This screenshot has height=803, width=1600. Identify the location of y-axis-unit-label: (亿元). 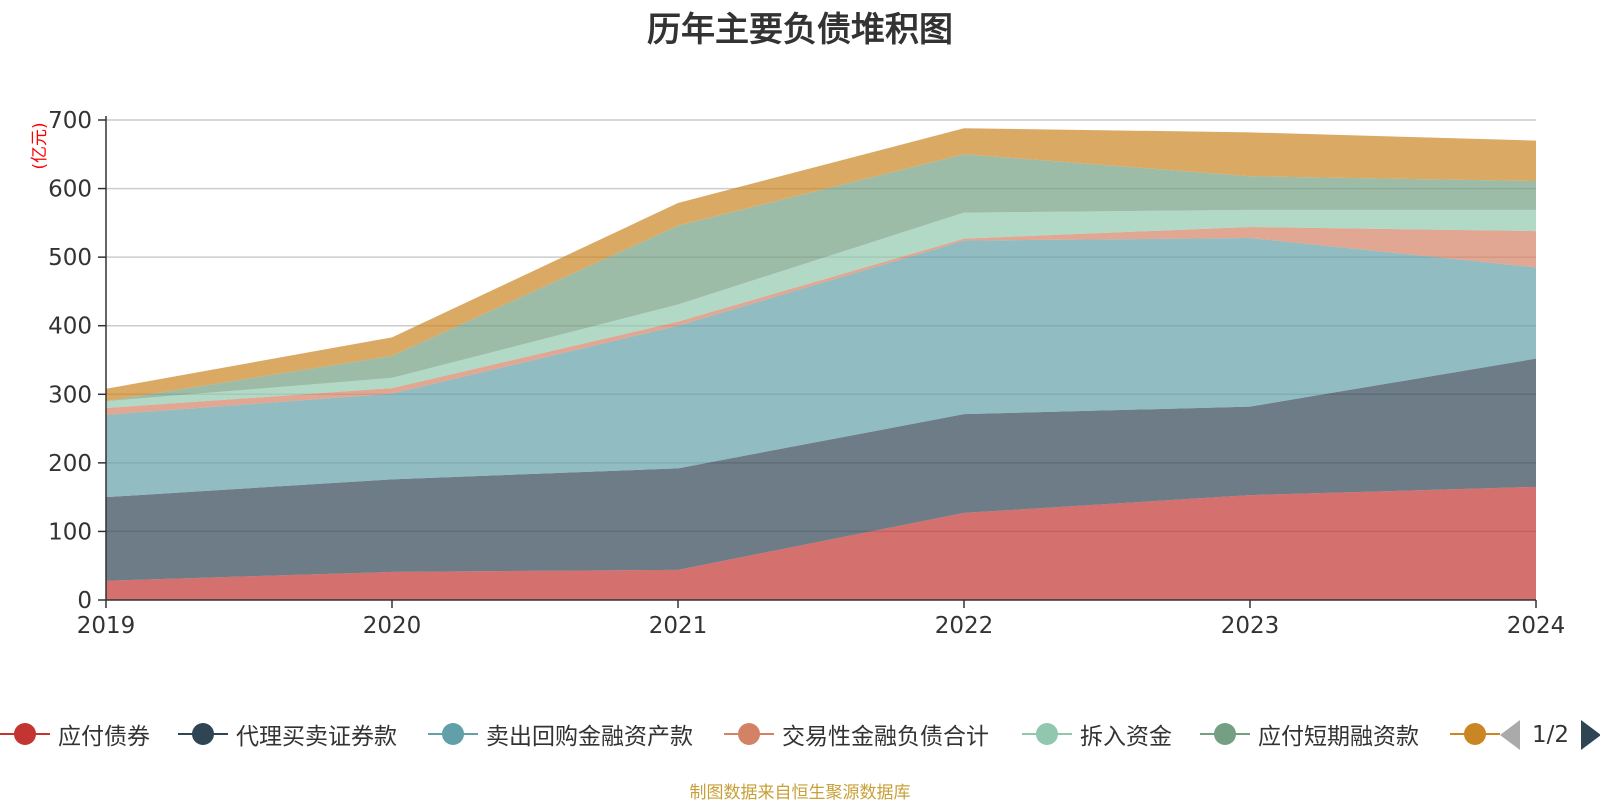
(40, 145).